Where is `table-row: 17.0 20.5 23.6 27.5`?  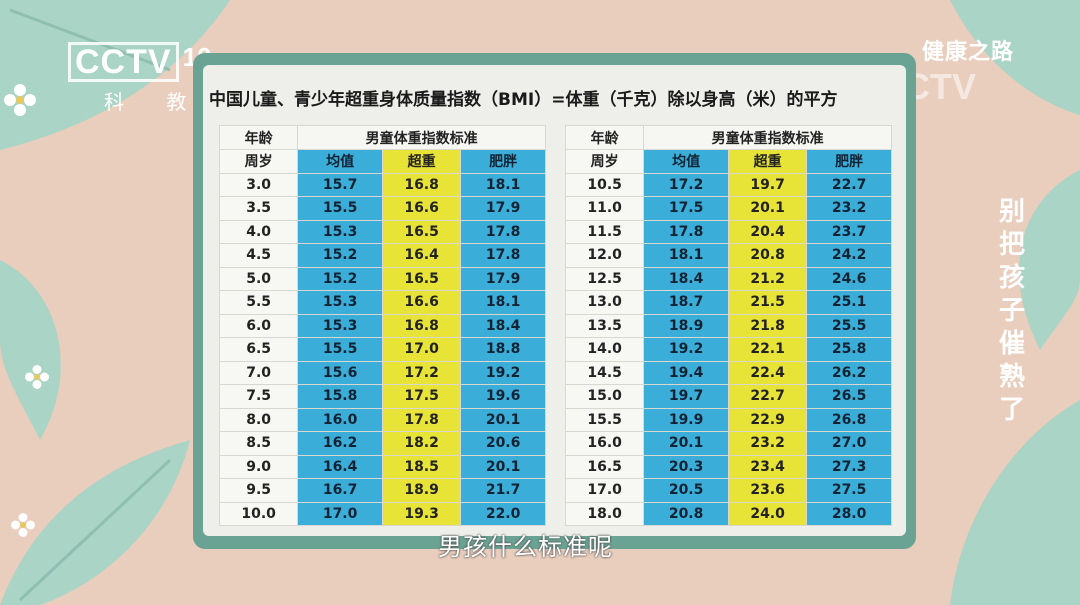
table-row: 17.0 20.5 23.6 27.5 is located at coordinates (728, 490).